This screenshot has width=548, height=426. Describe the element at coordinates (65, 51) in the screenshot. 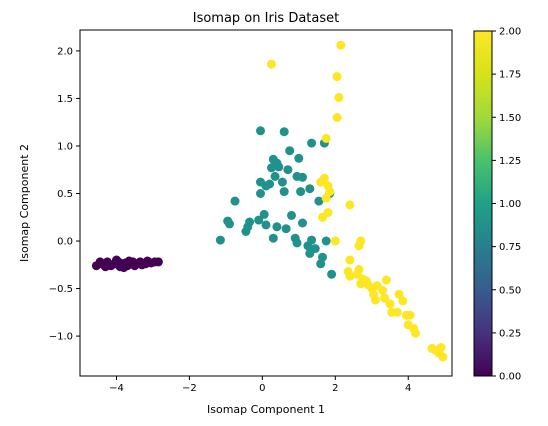

I see `y-tick-label: 2.0` at that location.